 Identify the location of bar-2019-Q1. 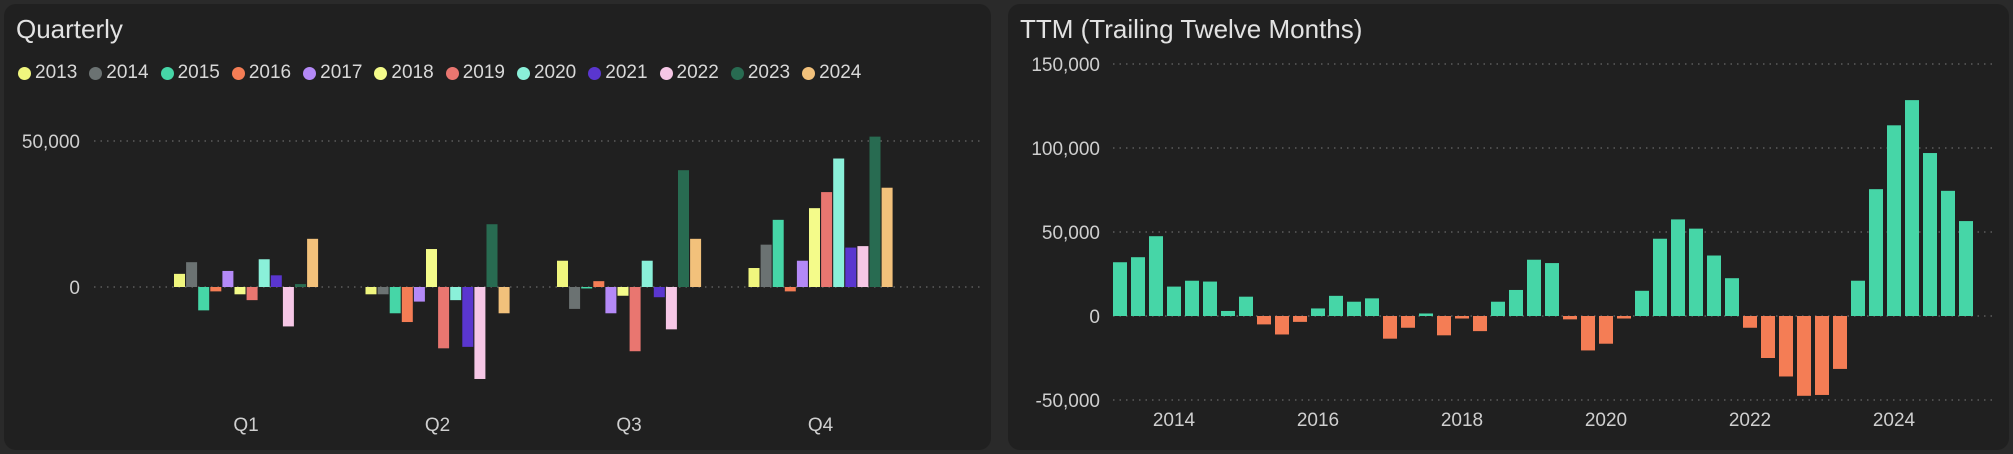
(252, 294).